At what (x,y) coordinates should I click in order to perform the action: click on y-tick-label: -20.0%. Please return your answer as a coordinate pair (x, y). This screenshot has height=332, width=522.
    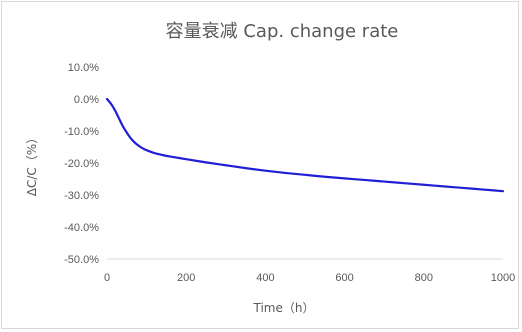
    Looking at the image, I should click on (81, 164).